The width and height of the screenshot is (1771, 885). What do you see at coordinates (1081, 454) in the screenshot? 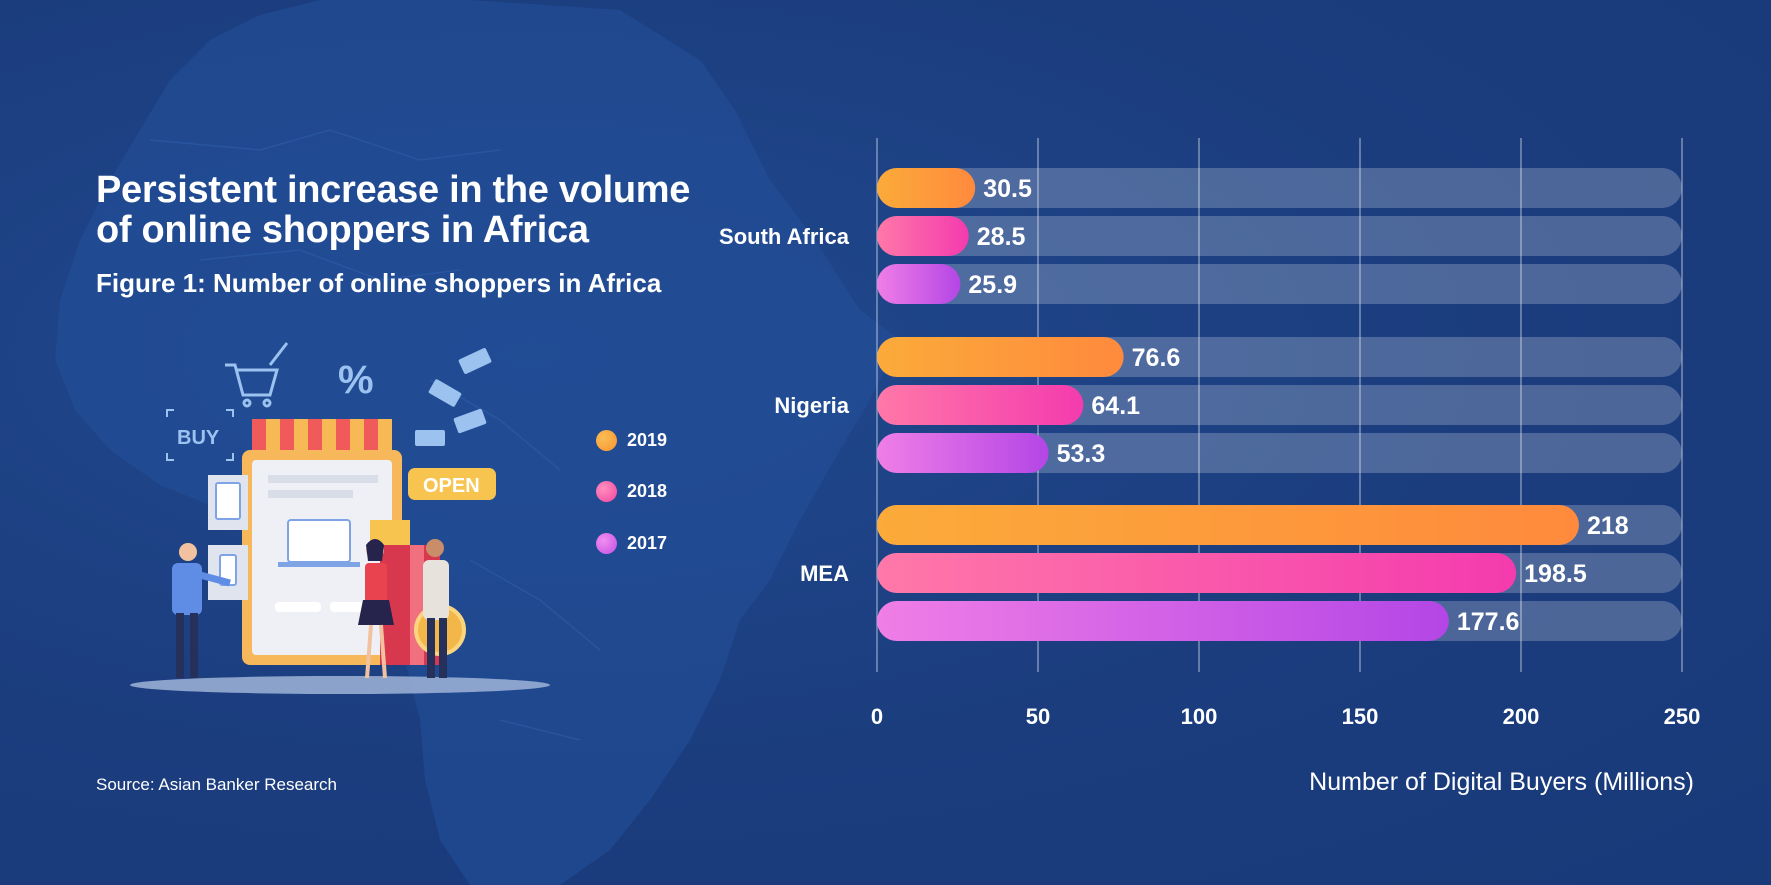
I see `data-label: 53.3` at bounding box center [1081, 454].